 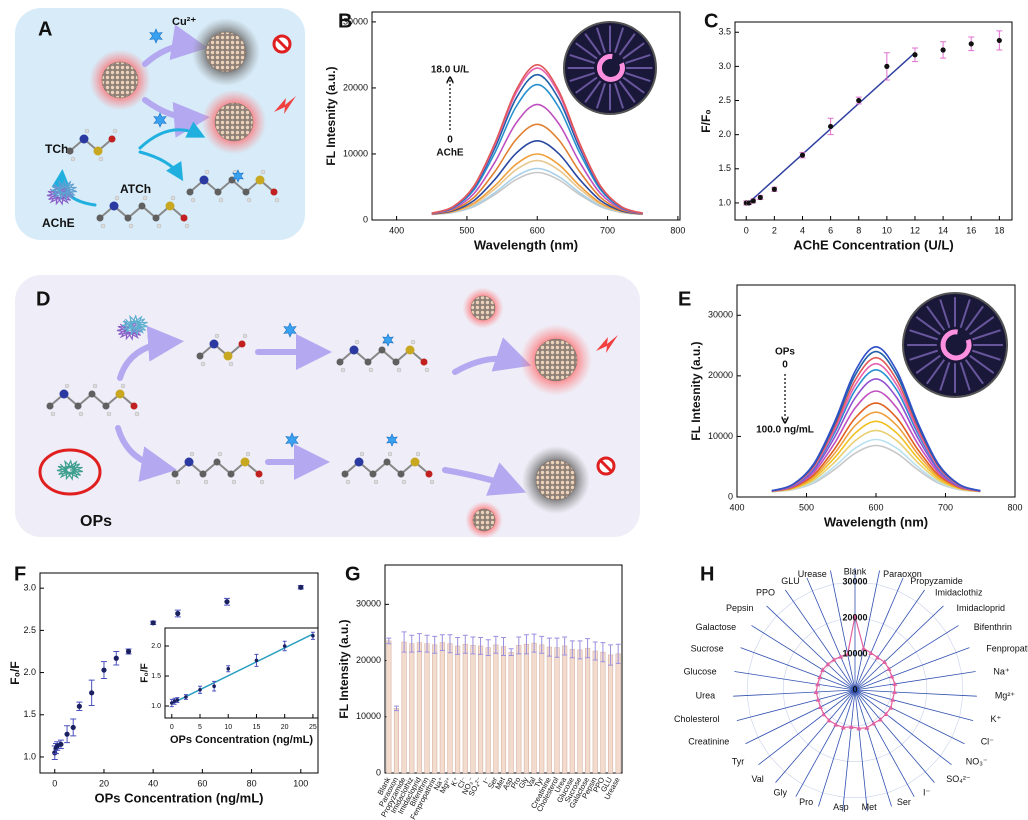 What do you see at coordinates (757, 779) in the screenshot?
I see `radar-category-label: Val` at bounding box center [757, 779].